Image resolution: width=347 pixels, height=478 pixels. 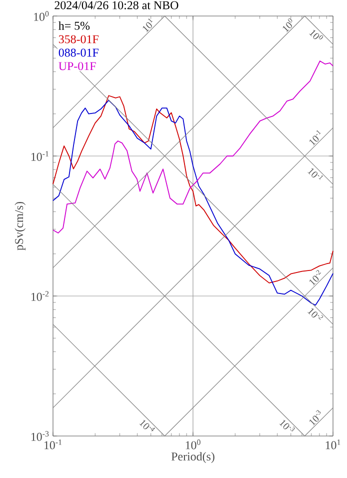 What do you see at coordinates (147, 426) in the screenshot?
I see `text: 10$^{-4}$` at bounding box center [147, 426].